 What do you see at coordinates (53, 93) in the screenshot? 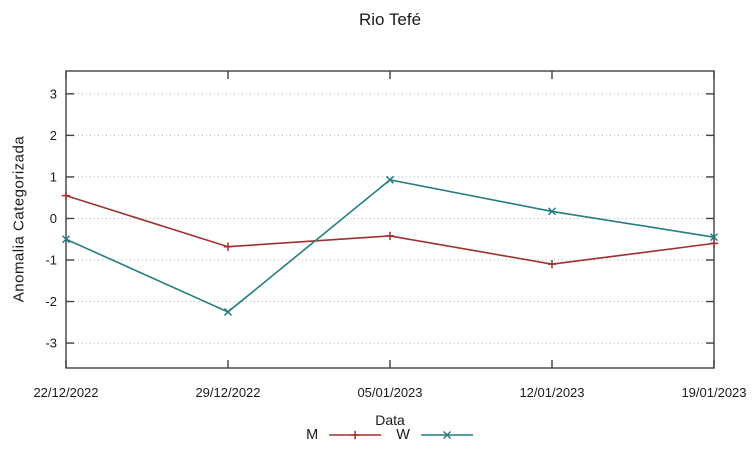
I see `y-tick-label: 3` at bounding box center [53, 93].